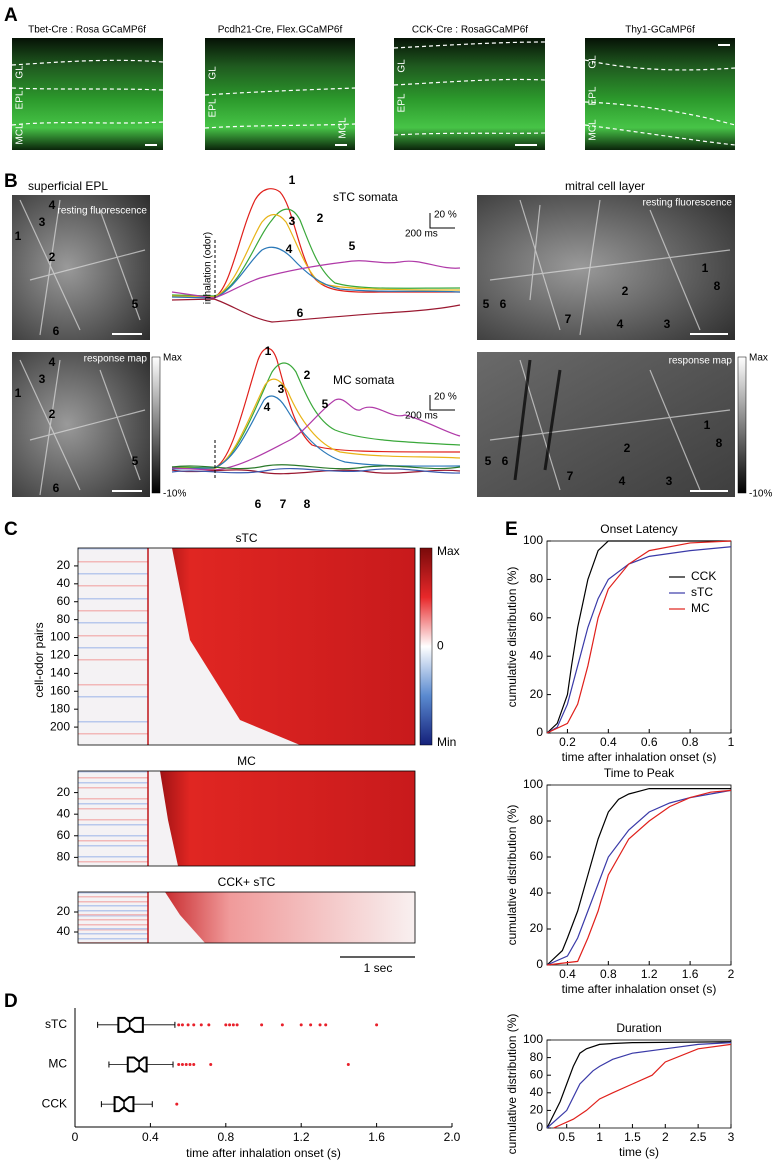 This screenshot has height=1163, width=775. What do you see at coordinates (719, 443) in the screenshot?
I see `cell-label: 8` at bounding box center [719, 443].